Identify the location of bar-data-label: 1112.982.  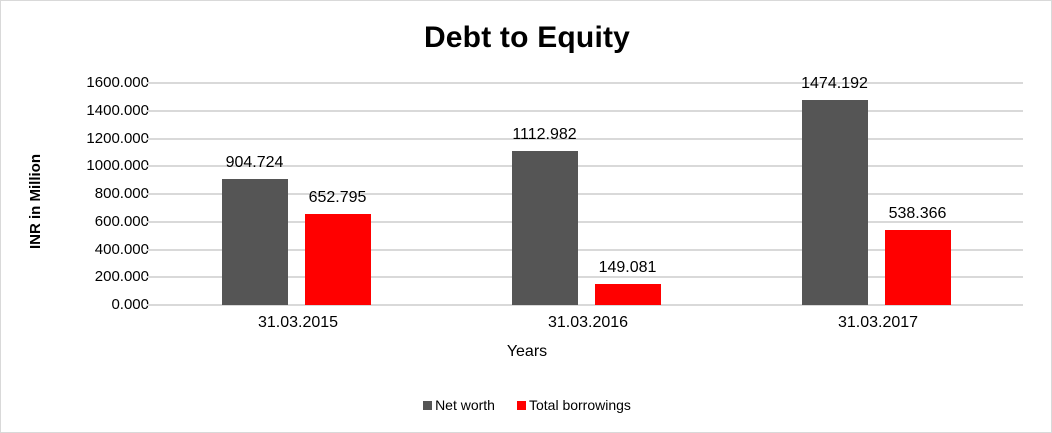
(544, 134).